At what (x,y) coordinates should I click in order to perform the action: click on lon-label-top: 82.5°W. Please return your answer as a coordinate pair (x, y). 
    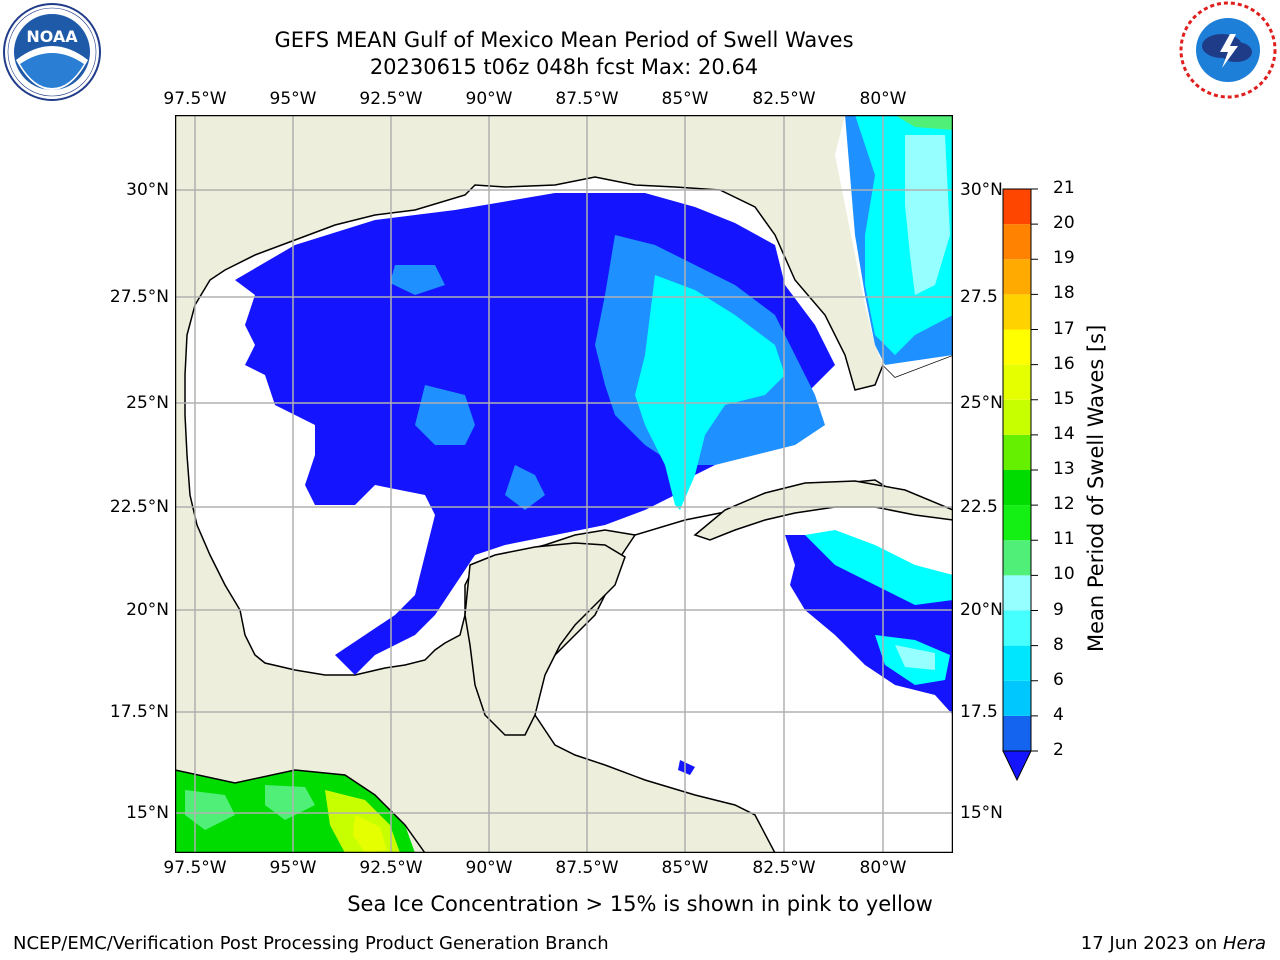
    Looking at the image, I should click on (784, 99).